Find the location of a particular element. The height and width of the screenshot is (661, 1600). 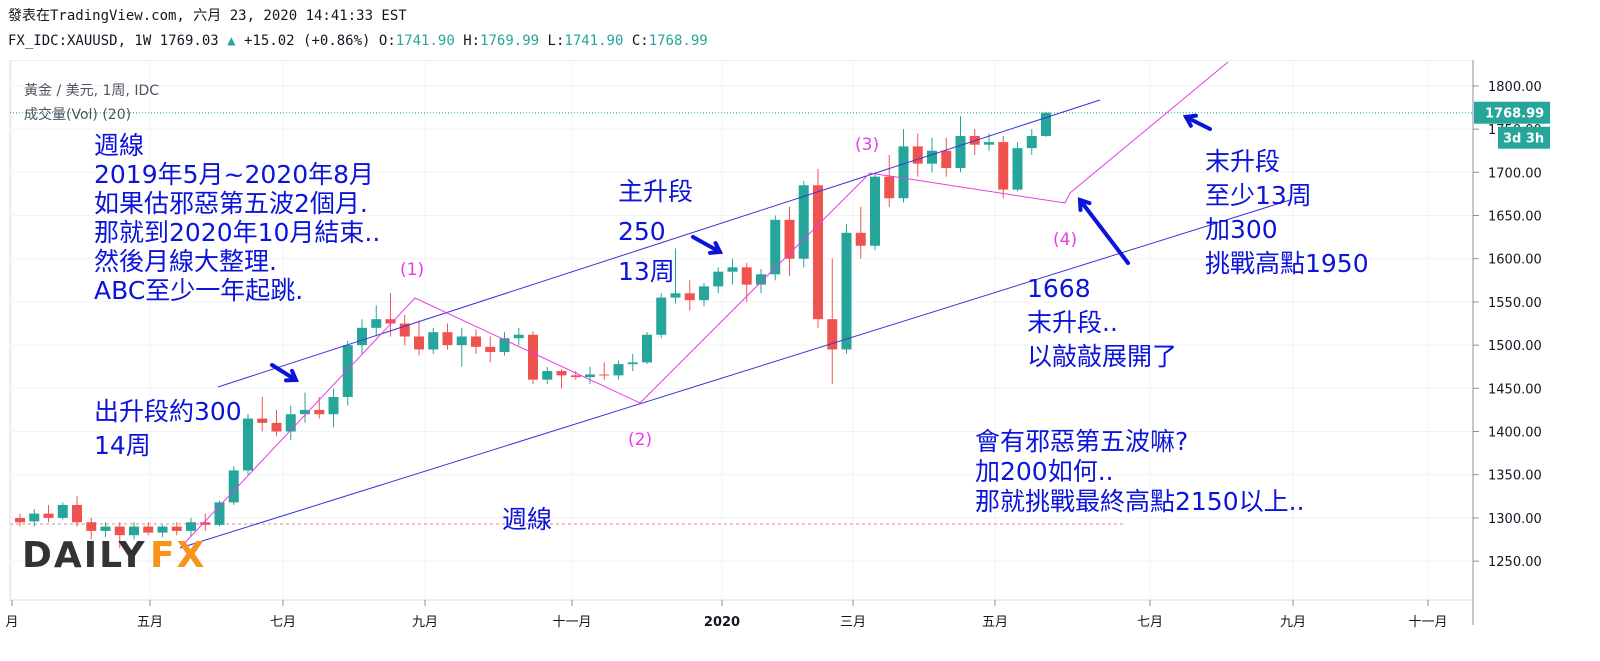

y-tick-label: 1650.00 is located at coordinates (1515, 217).